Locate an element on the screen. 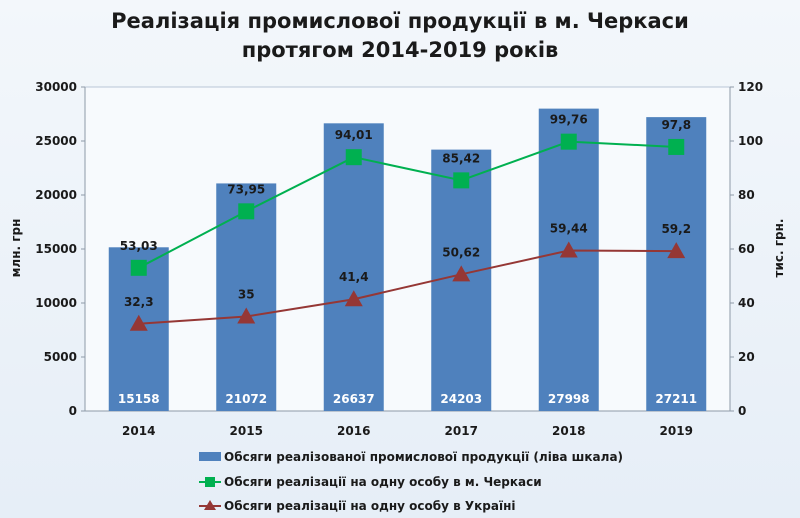 The height and width of the screenshot is (518, 800). y-tick-label-left: 30000 is located at coordinates (56, 87).